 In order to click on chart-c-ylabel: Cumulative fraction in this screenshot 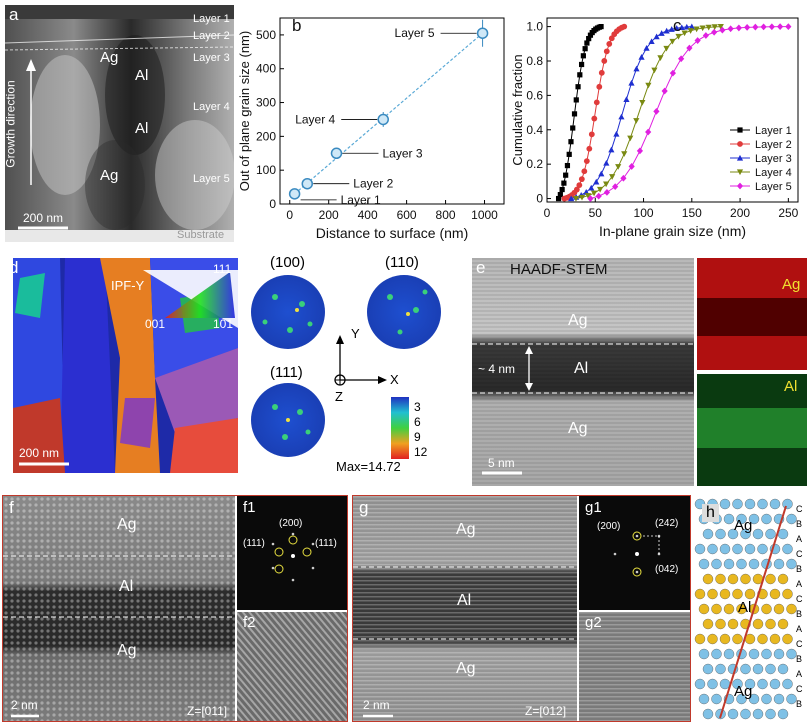, I will do `click(518, 109)`.